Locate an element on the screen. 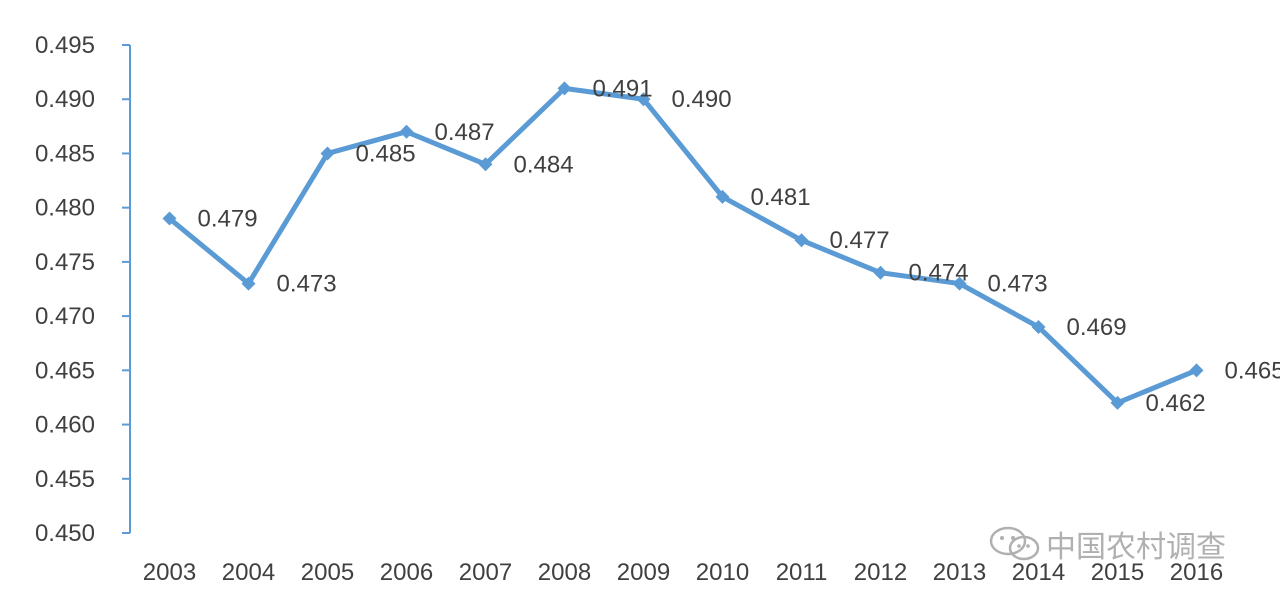  data-label: 0.462 is located at coordinates (1176, 403).